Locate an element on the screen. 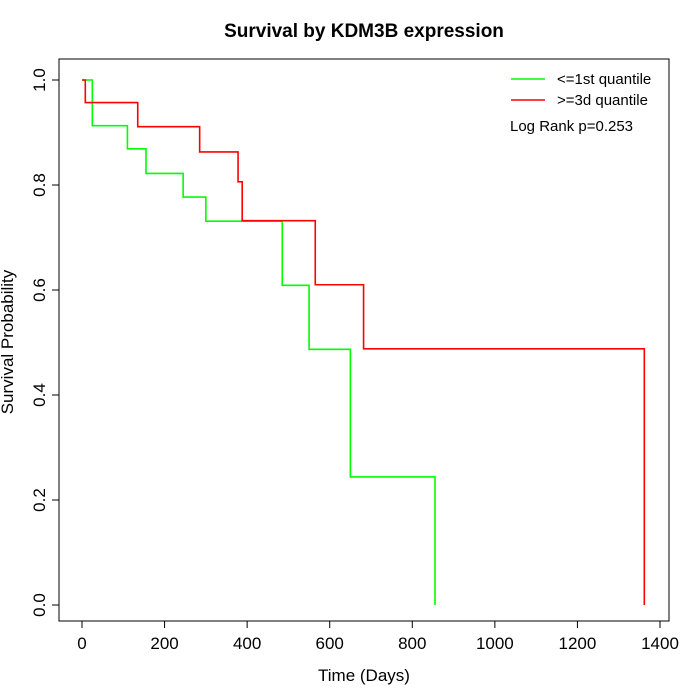 The height and width of the screenshot is (700, 700). legend-label: >=3d quantile is located at coordinates (602, 100).